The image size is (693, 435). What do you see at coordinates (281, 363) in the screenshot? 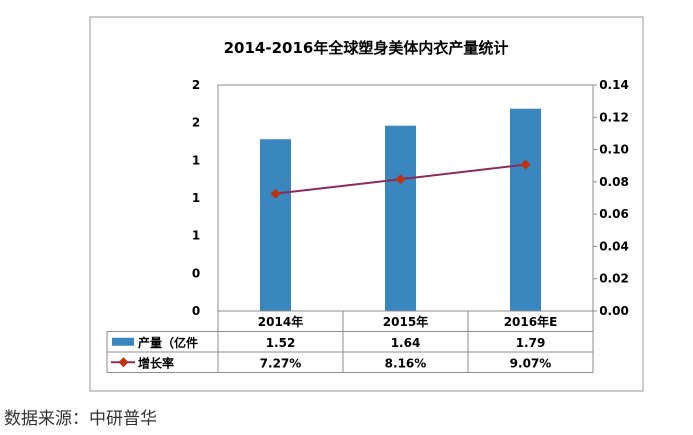
I see `data-label: 7.27%` at bounding box center [281, 363].